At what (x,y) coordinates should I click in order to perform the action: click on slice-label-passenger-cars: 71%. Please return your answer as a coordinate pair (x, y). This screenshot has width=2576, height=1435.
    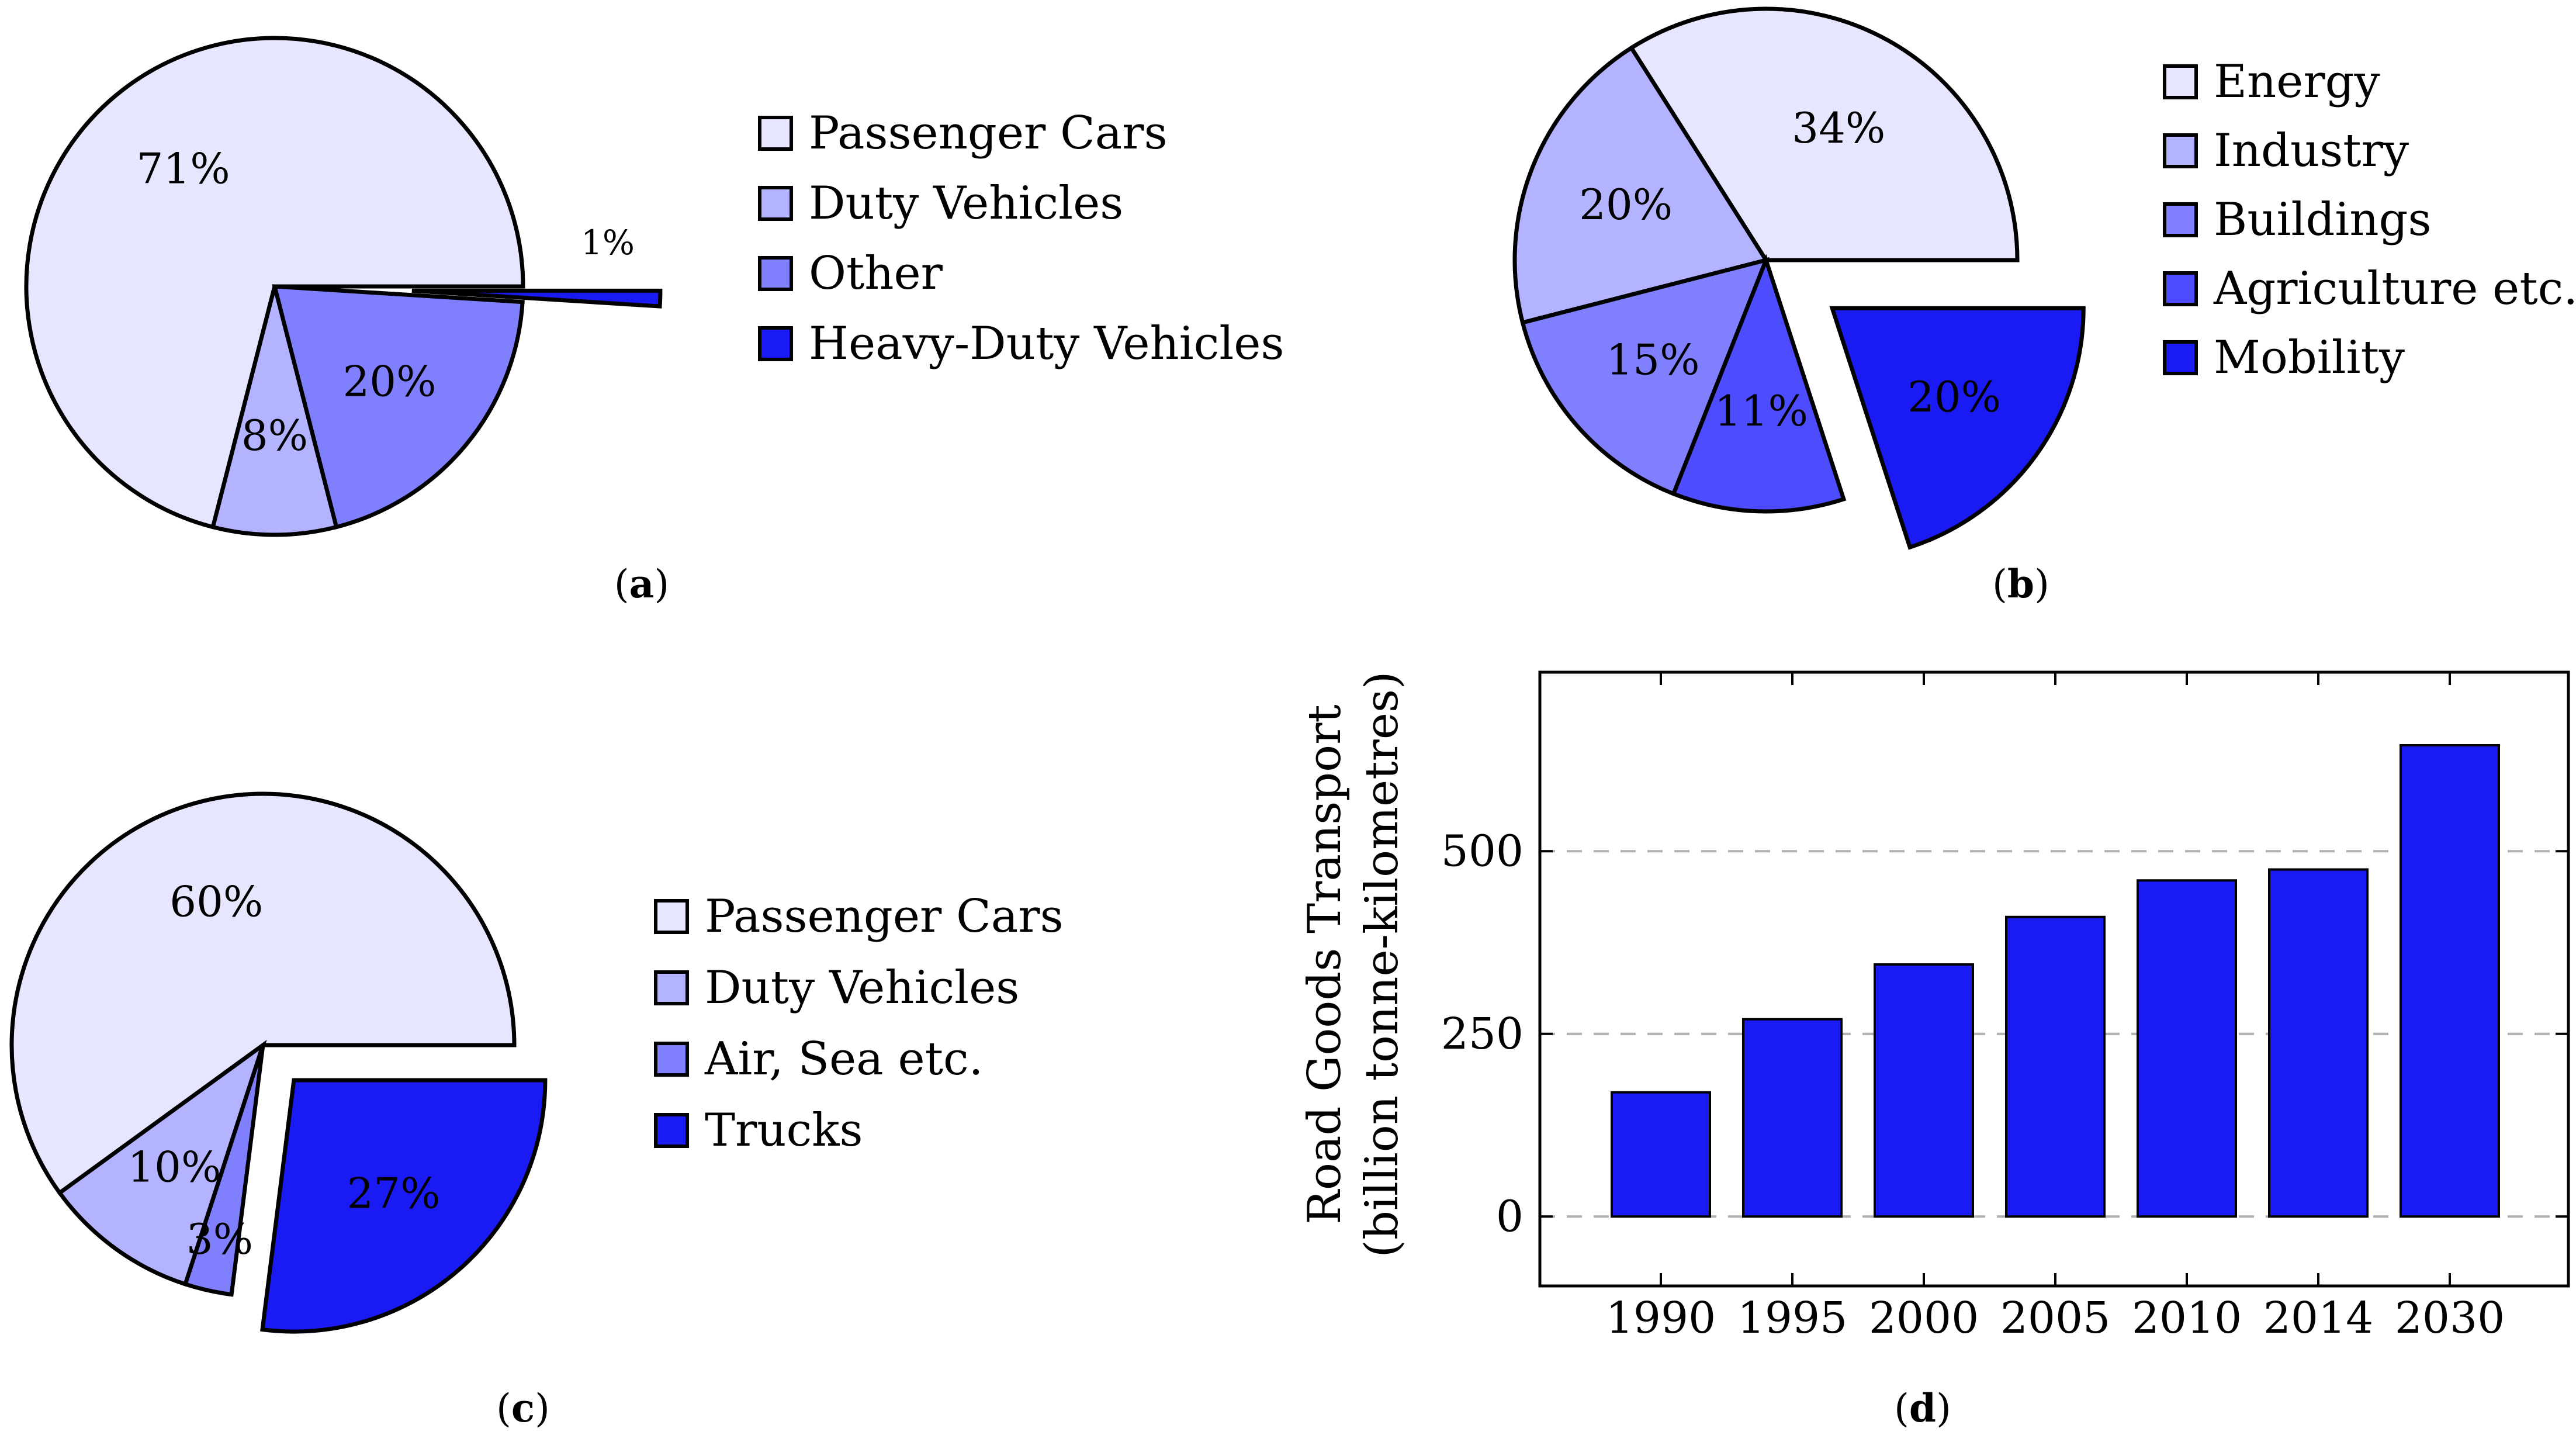
    Looking at the image, I should click on (183, 168).